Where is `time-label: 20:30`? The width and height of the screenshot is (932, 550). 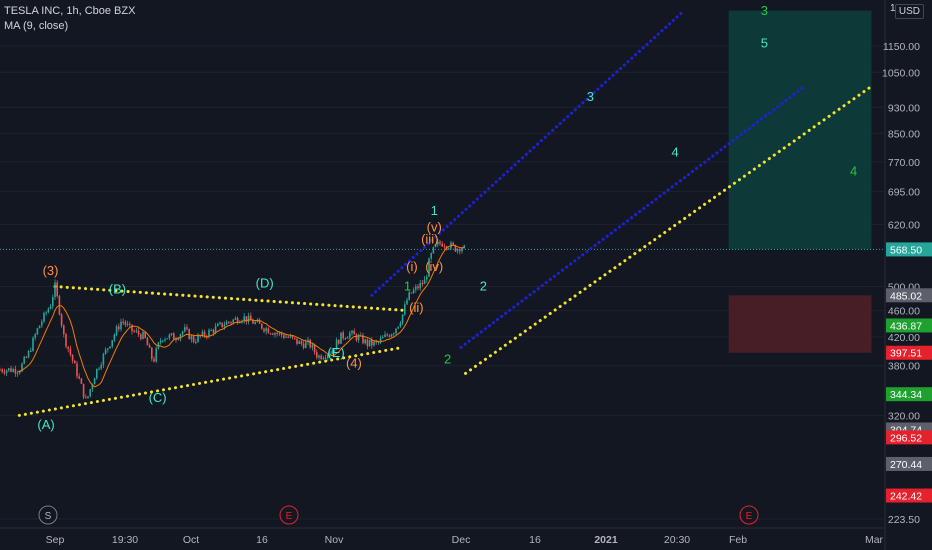 time-label: 20:30 is located at coordinates (677, 540).